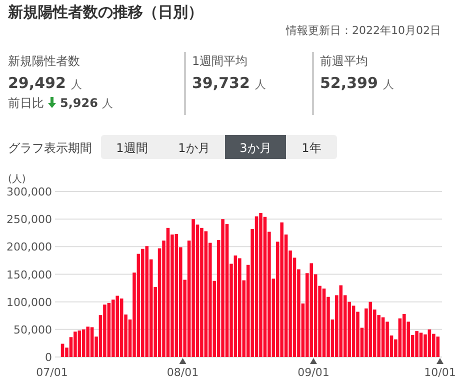  I want to click on text: 1週間平均, so click(220, 61).